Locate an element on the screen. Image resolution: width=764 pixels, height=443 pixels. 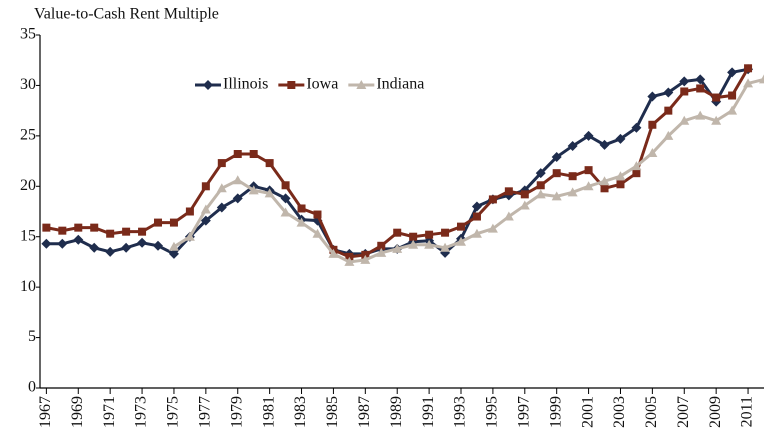
chart-title: Value-to-Cash Rent Multiple is located at coordinates (126, 14).